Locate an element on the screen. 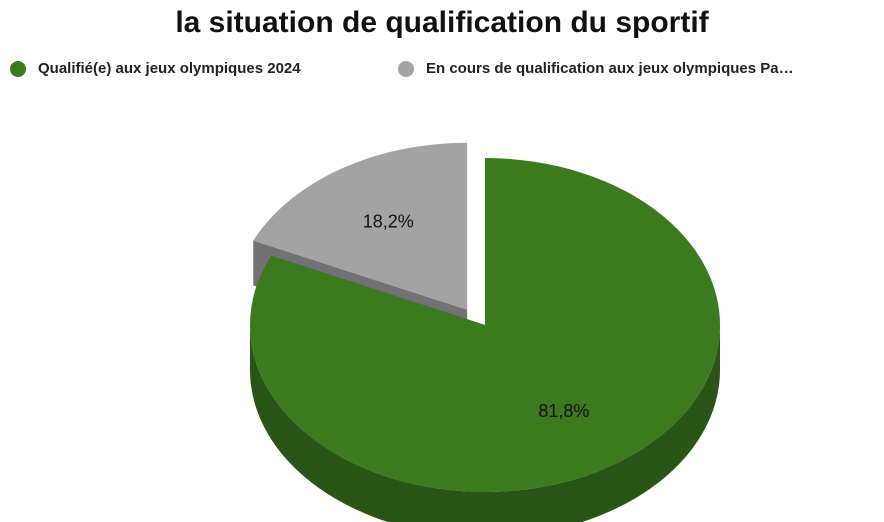 The image size is (884, 522). legend-label: Qualifié(e) aux jeux olympiques 2024 is located at coordinates (169, 68).